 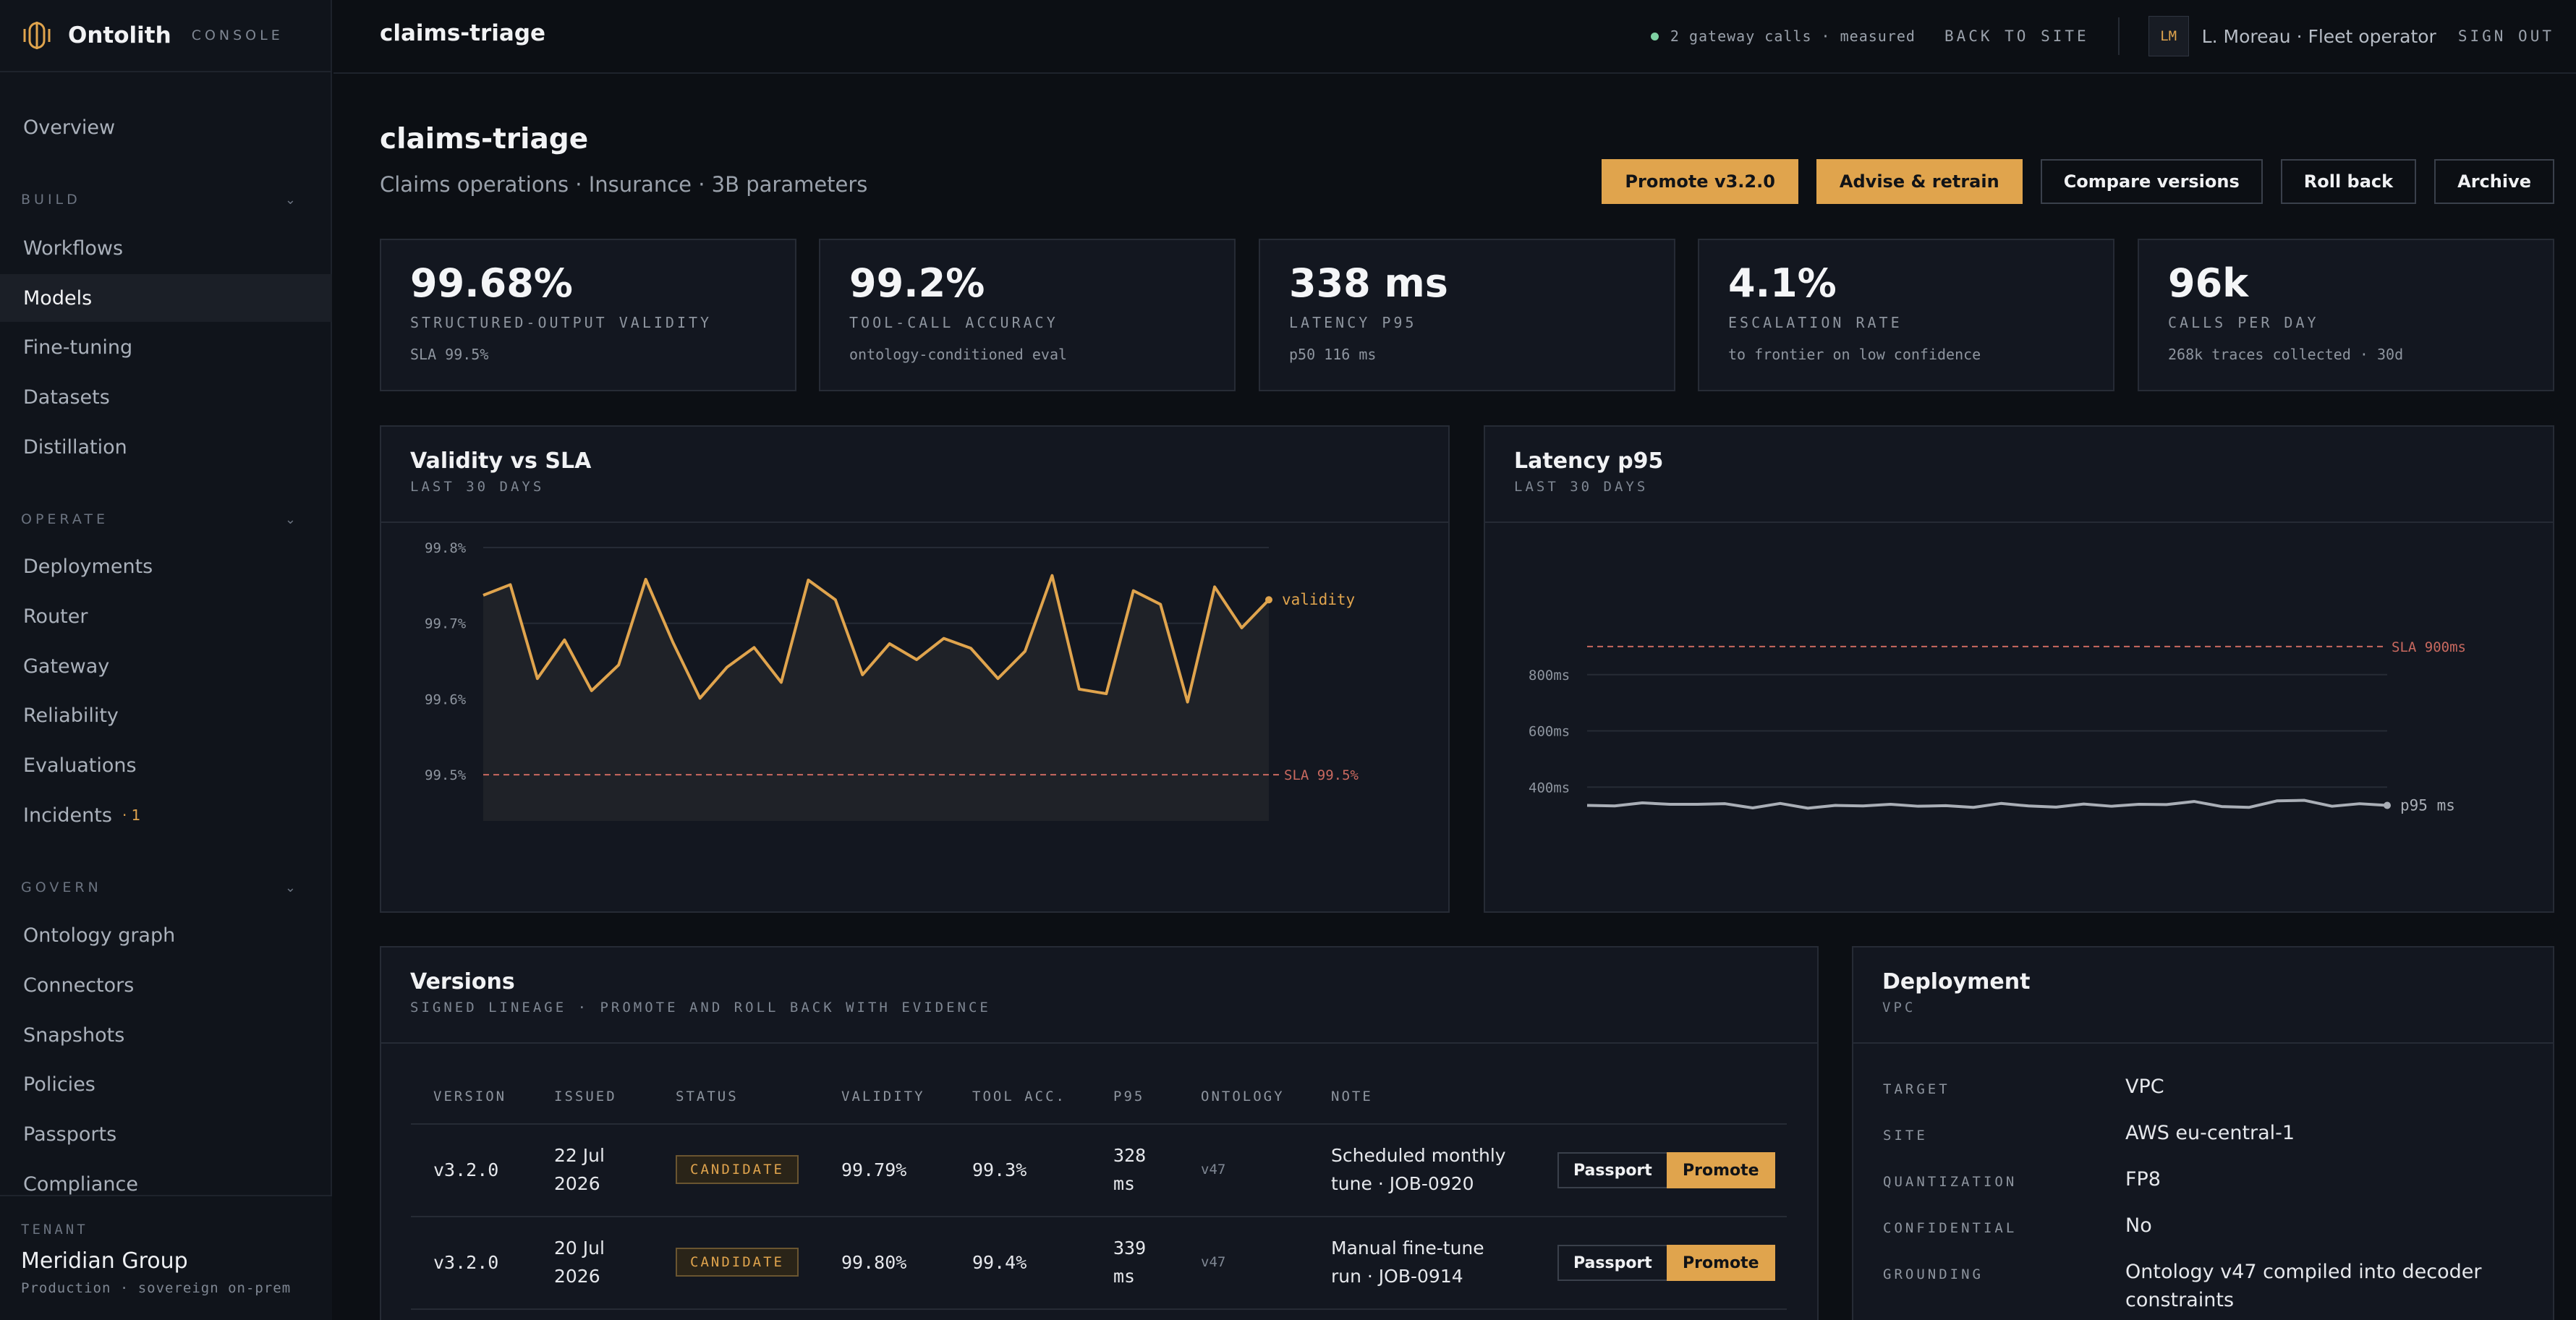 I want to click on back-to-site-link: BACK TO SITE, so click(x=2016, y=36).